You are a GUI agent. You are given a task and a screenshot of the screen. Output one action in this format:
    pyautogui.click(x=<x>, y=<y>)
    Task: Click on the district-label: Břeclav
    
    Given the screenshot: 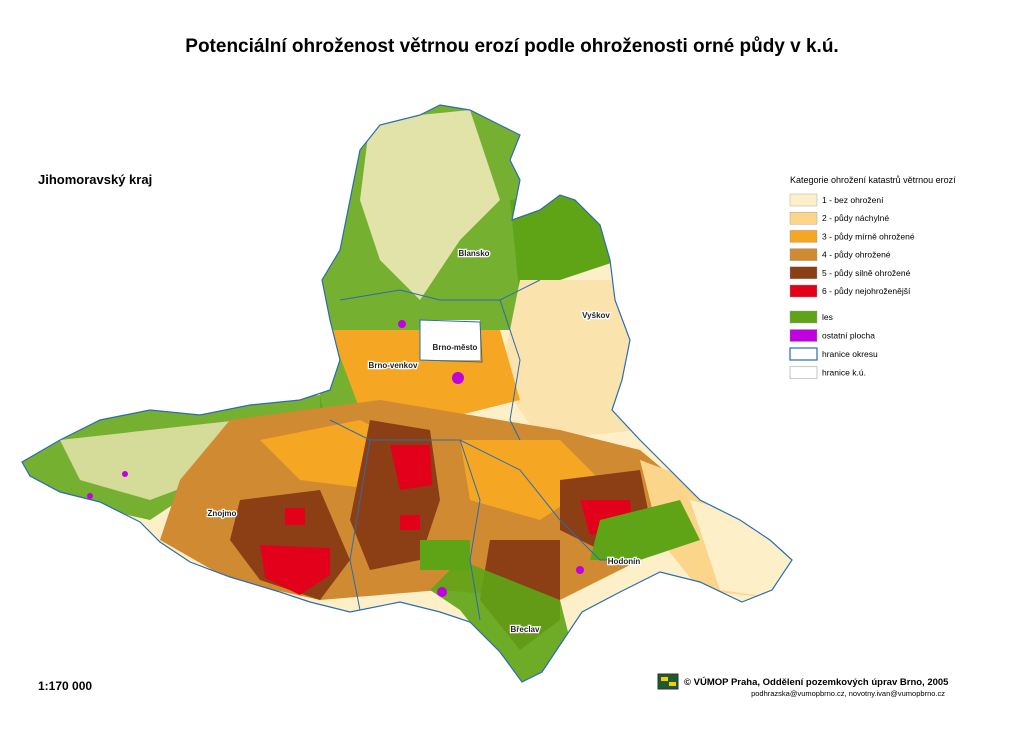 What is the action you would take?
    pyautogui.click(x=525, y=629)
    